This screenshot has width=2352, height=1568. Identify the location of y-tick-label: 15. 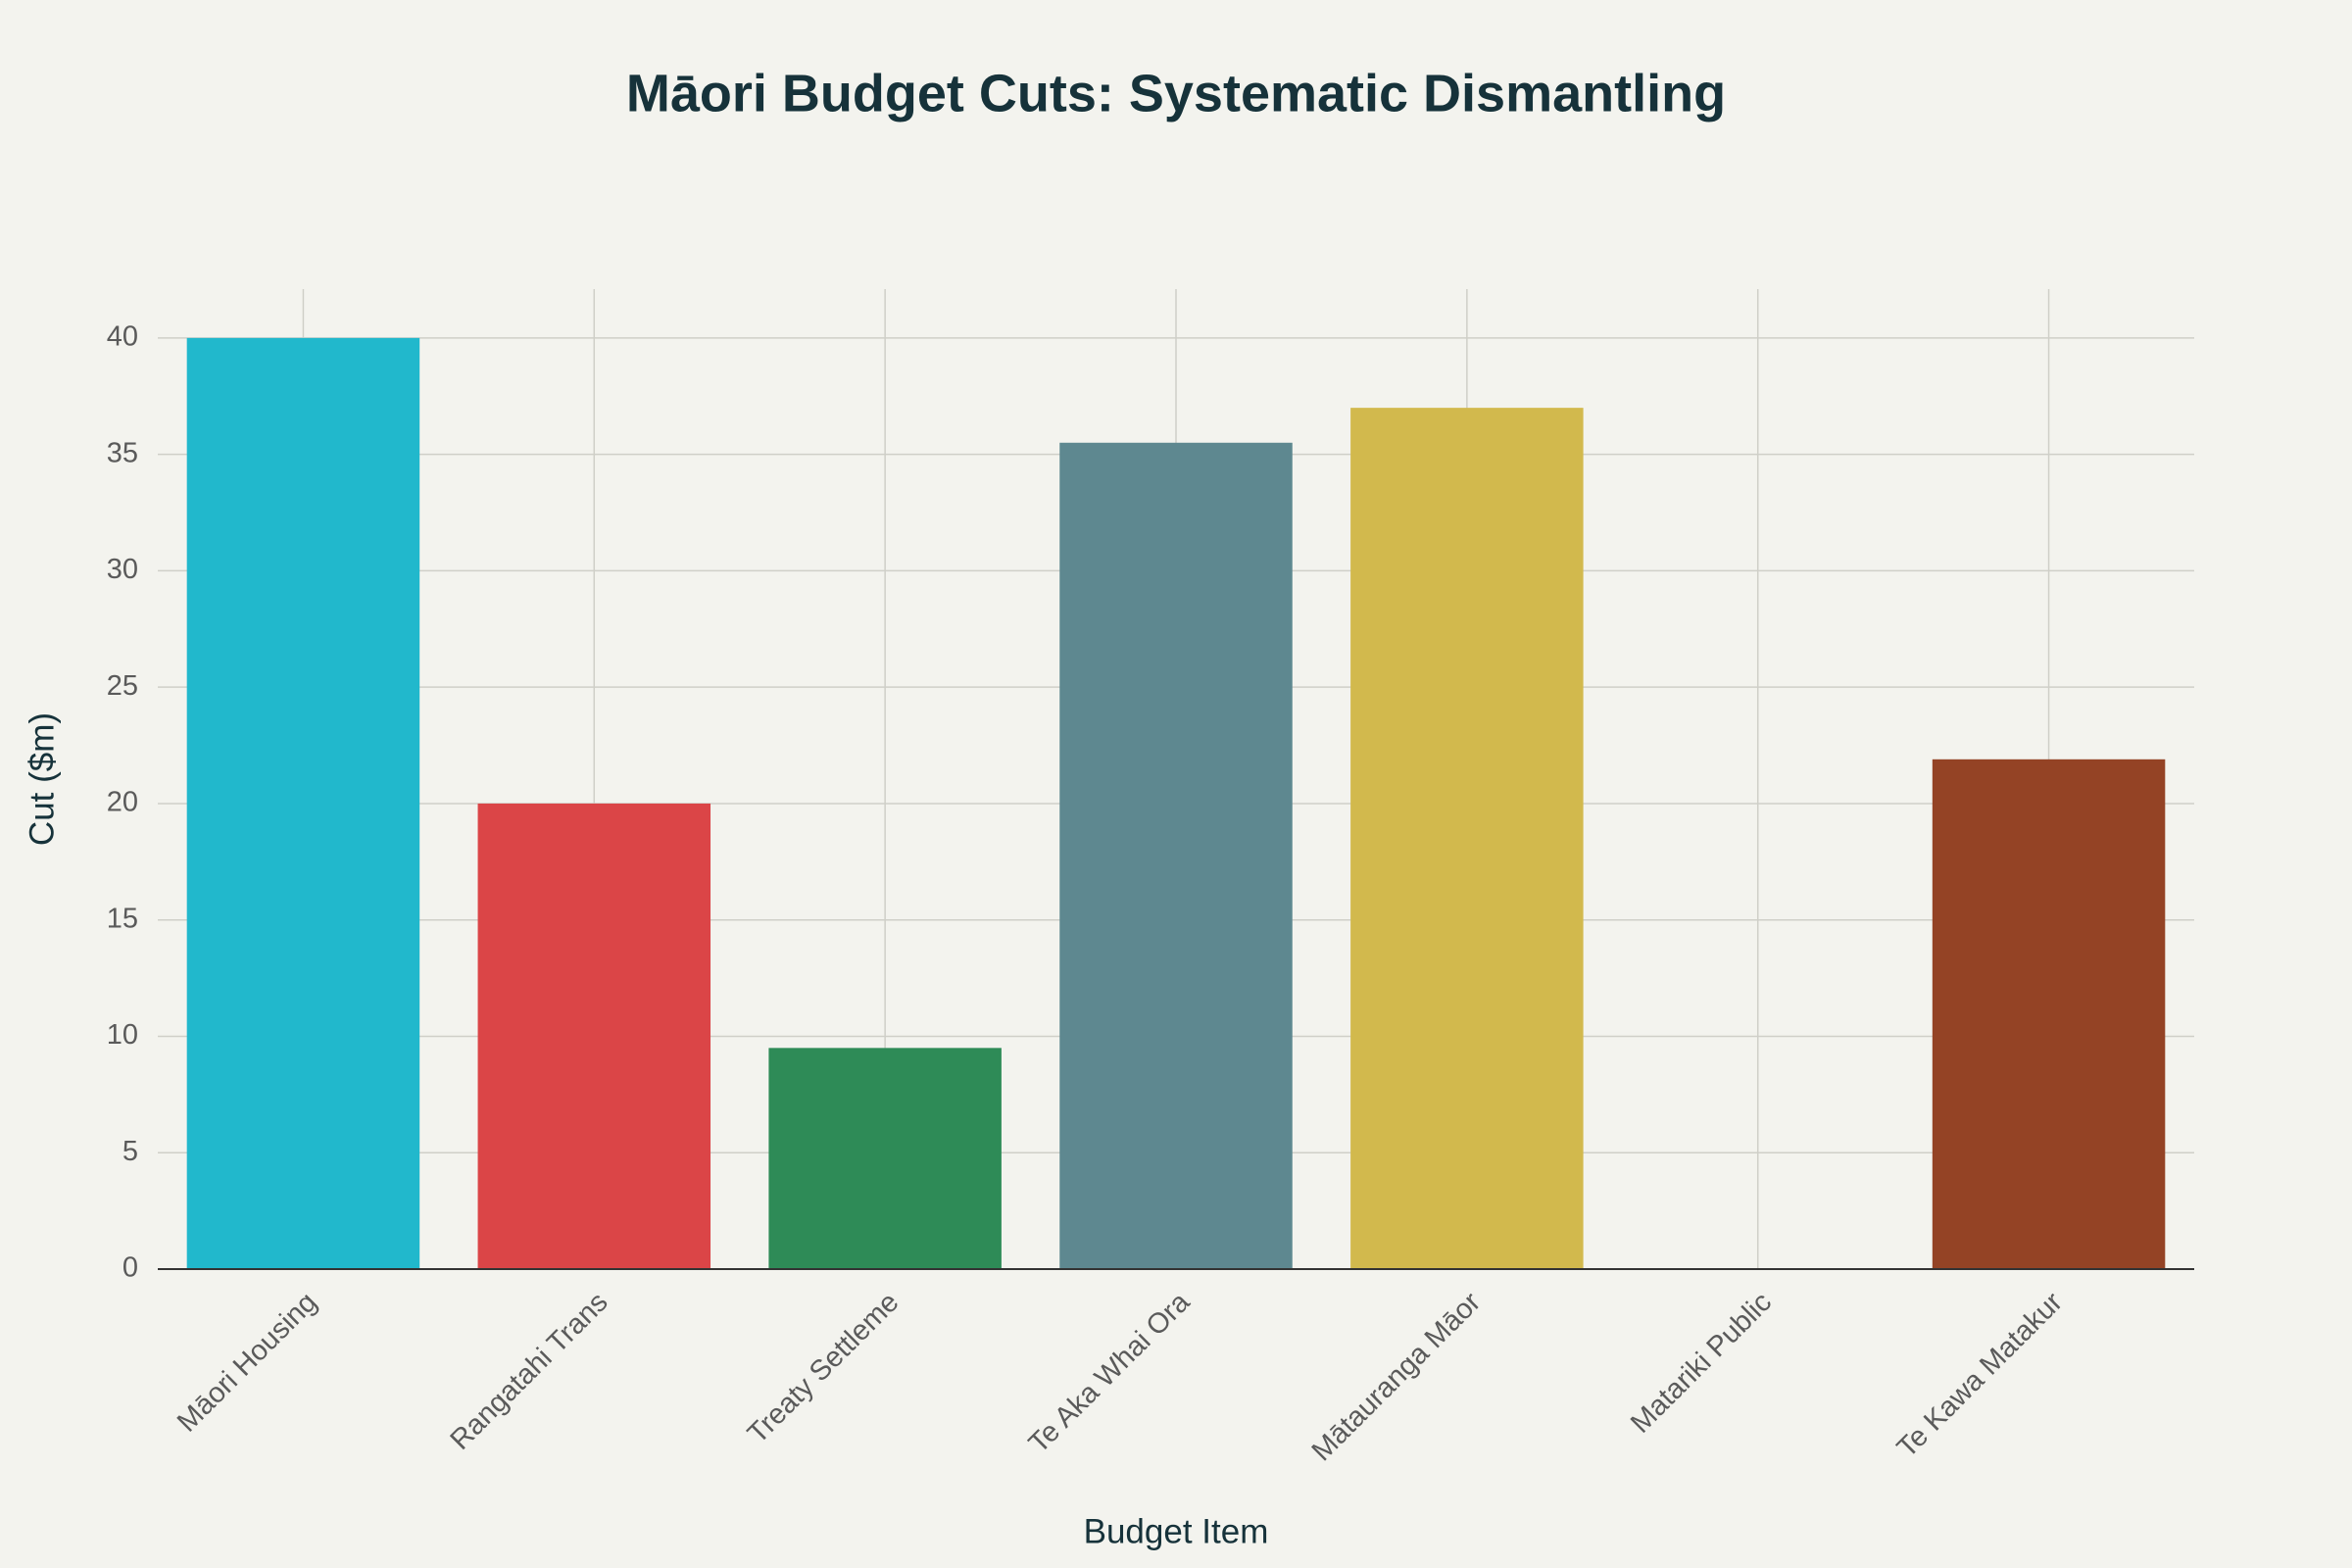
(122, 918).